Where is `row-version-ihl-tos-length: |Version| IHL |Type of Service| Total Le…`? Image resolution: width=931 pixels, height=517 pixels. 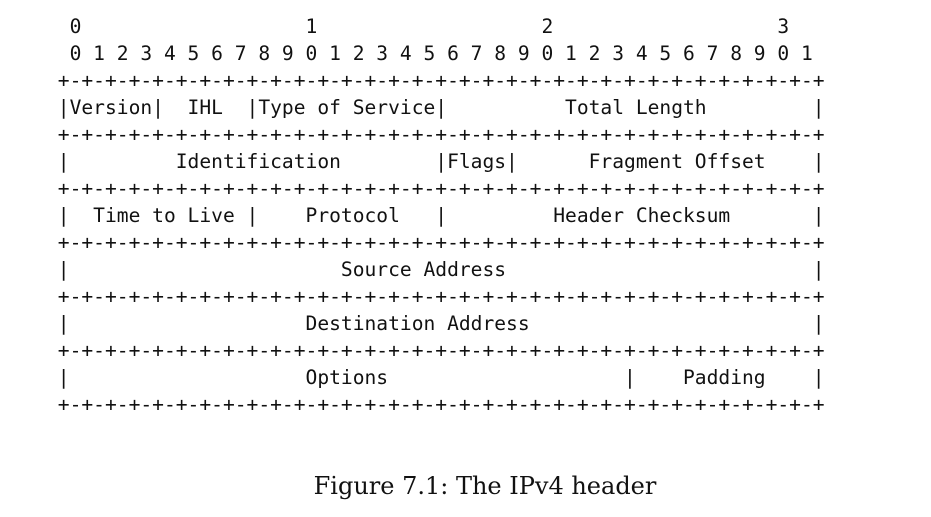
row-version-ihl-tos-length: |Version| IHL |Type of Service| Total Le… is located at coordinates (435, 107).